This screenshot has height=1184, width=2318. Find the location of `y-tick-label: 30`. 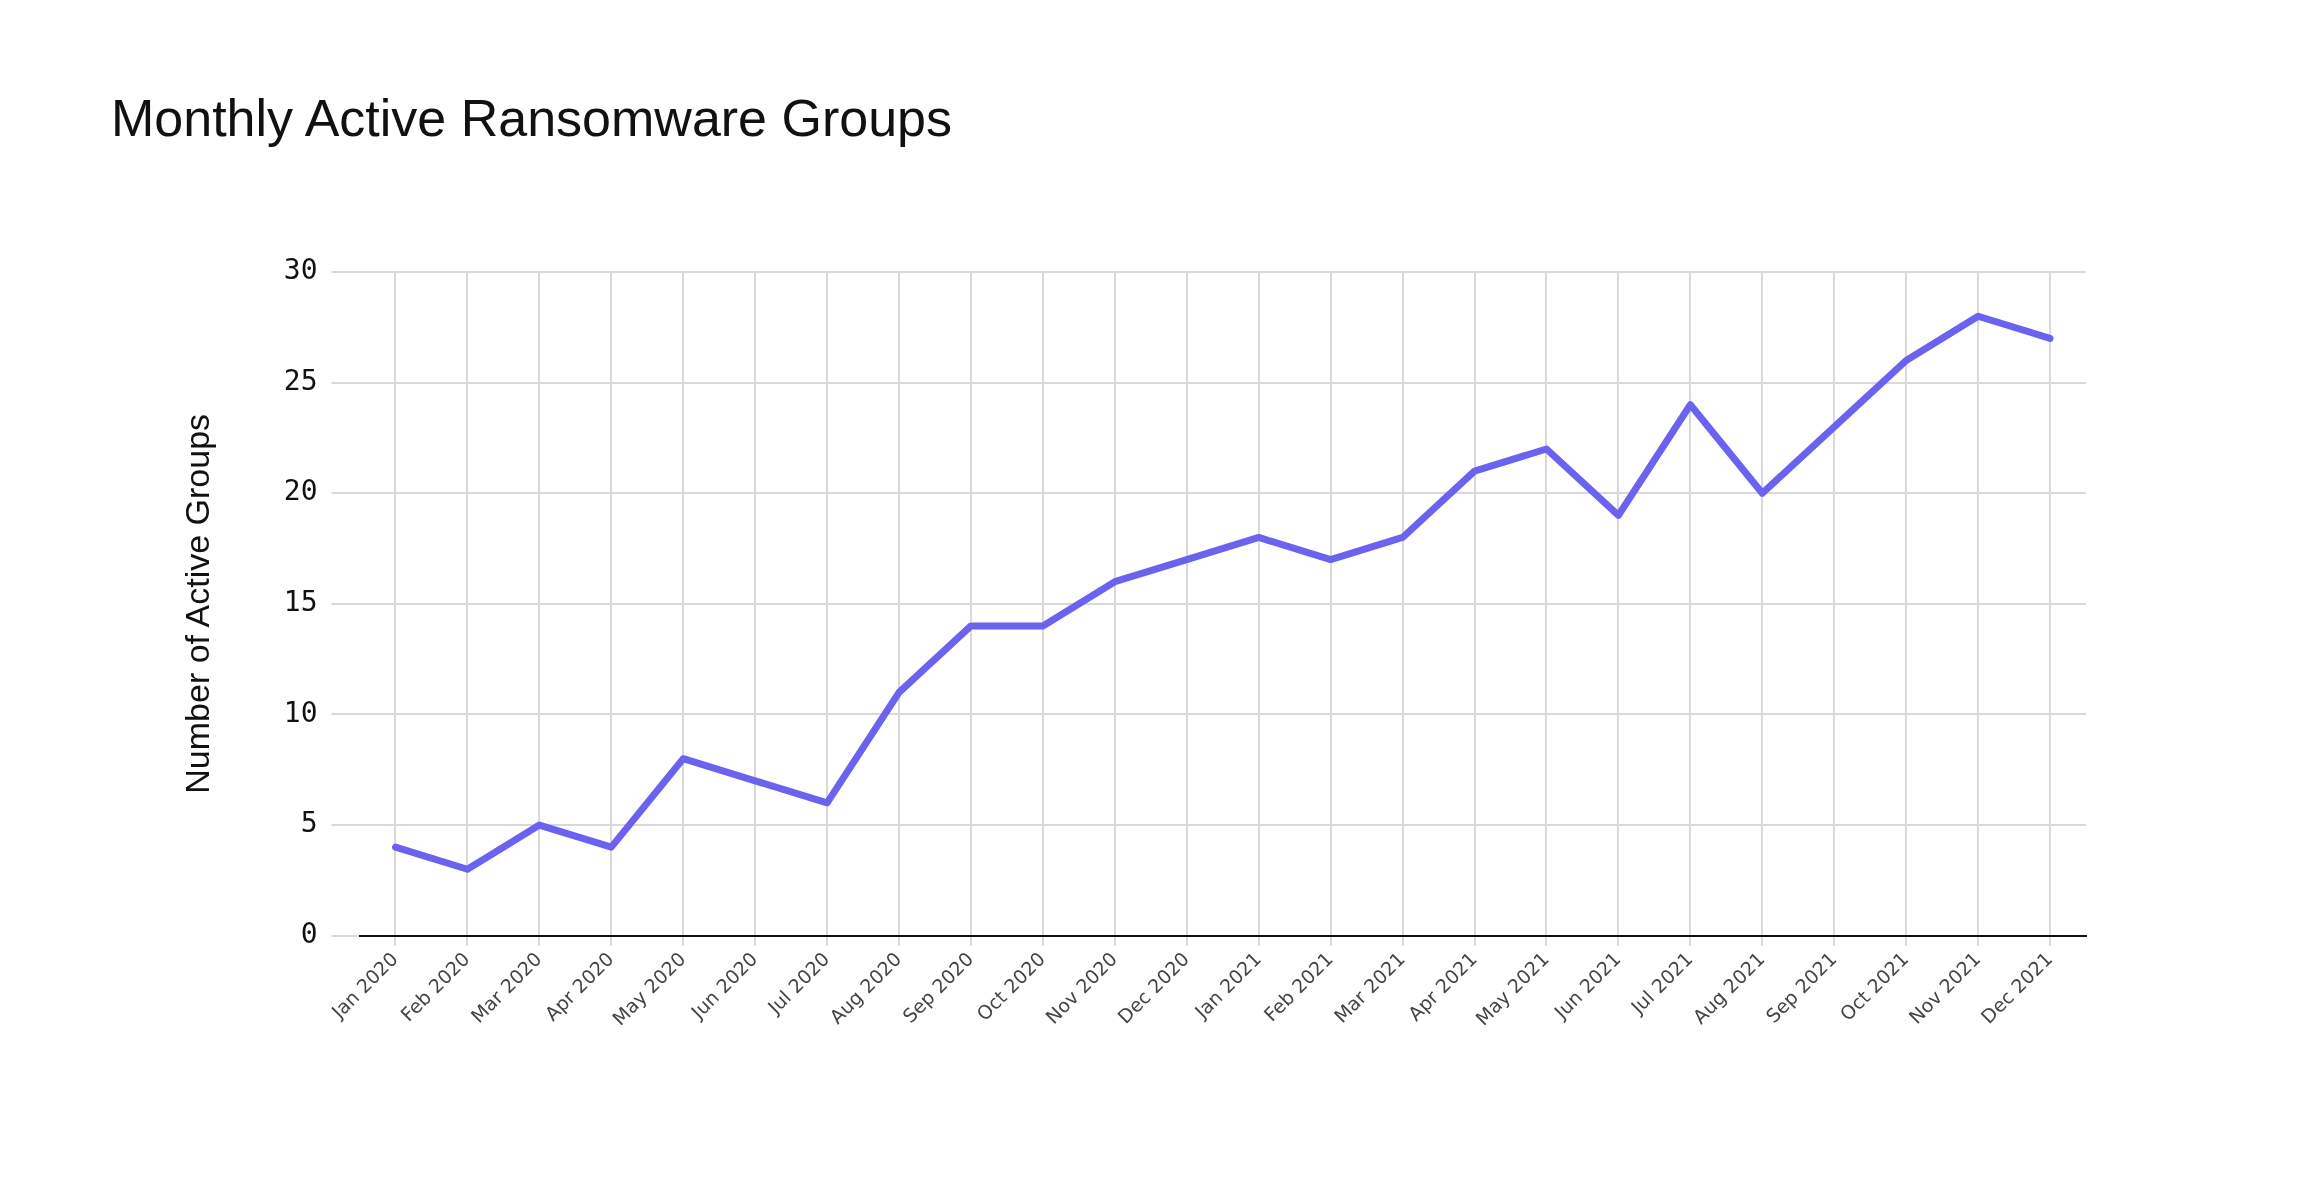

y-tick-label: 30 is located at coordinates (300, 270).